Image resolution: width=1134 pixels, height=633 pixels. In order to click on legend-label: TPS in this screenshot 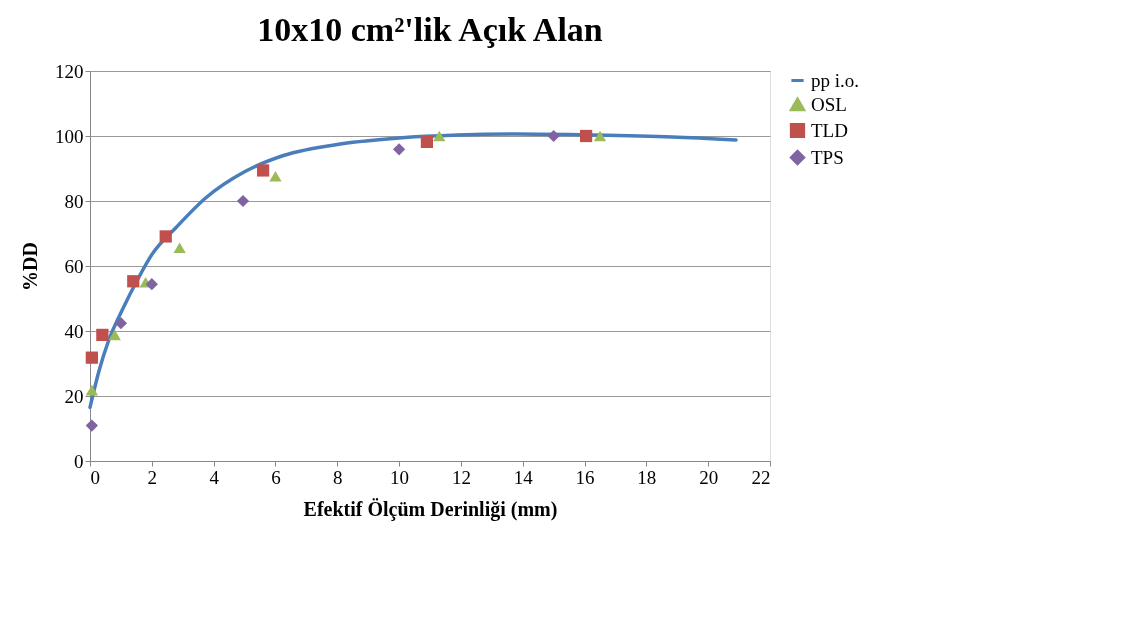, I will do `click(827, 157)`.